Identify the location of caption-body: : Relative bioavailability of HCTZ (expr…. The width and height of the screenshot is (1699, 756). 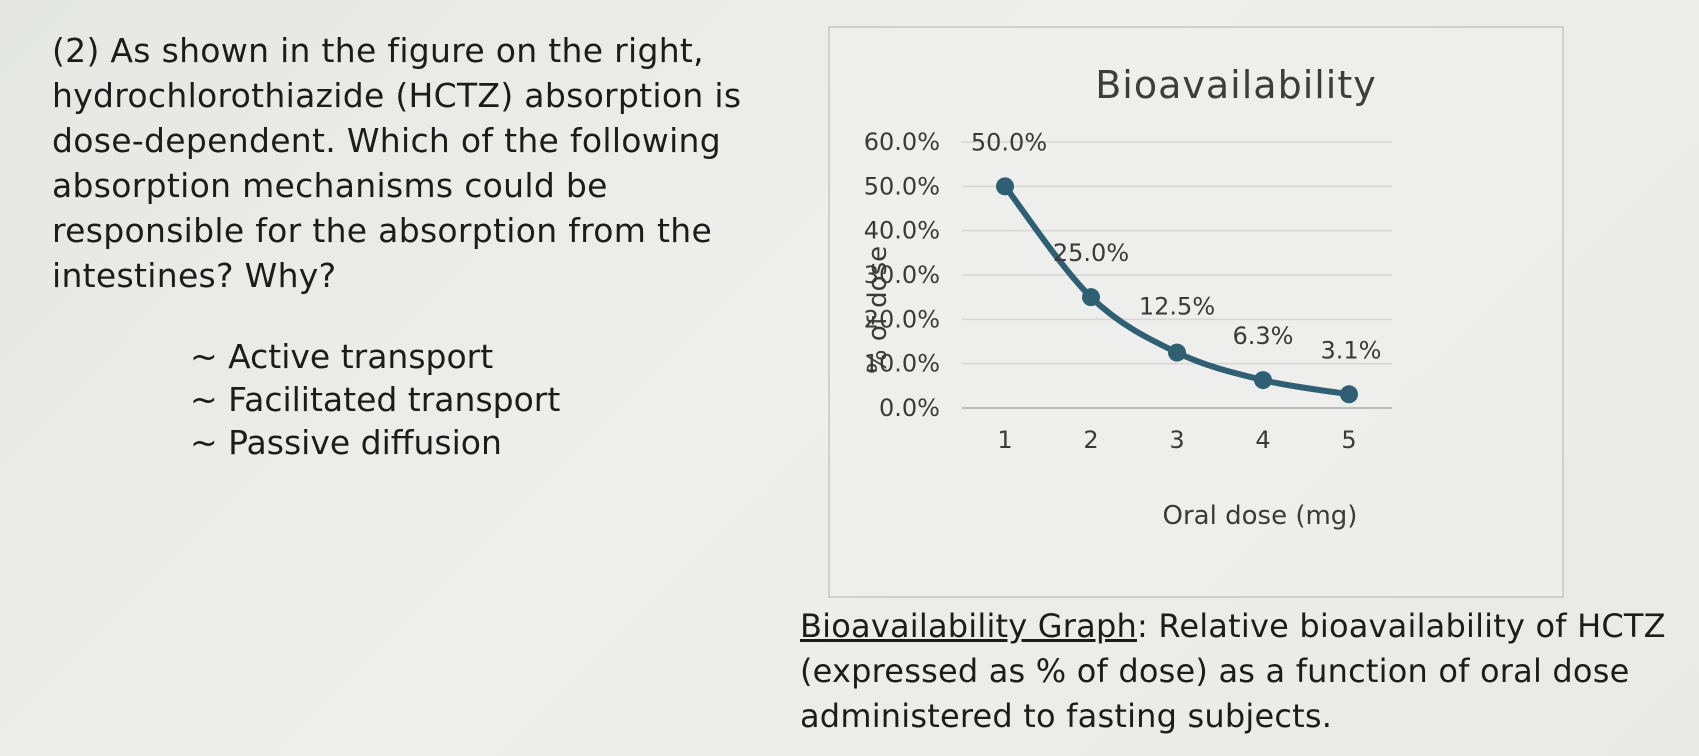
(1233, 671).